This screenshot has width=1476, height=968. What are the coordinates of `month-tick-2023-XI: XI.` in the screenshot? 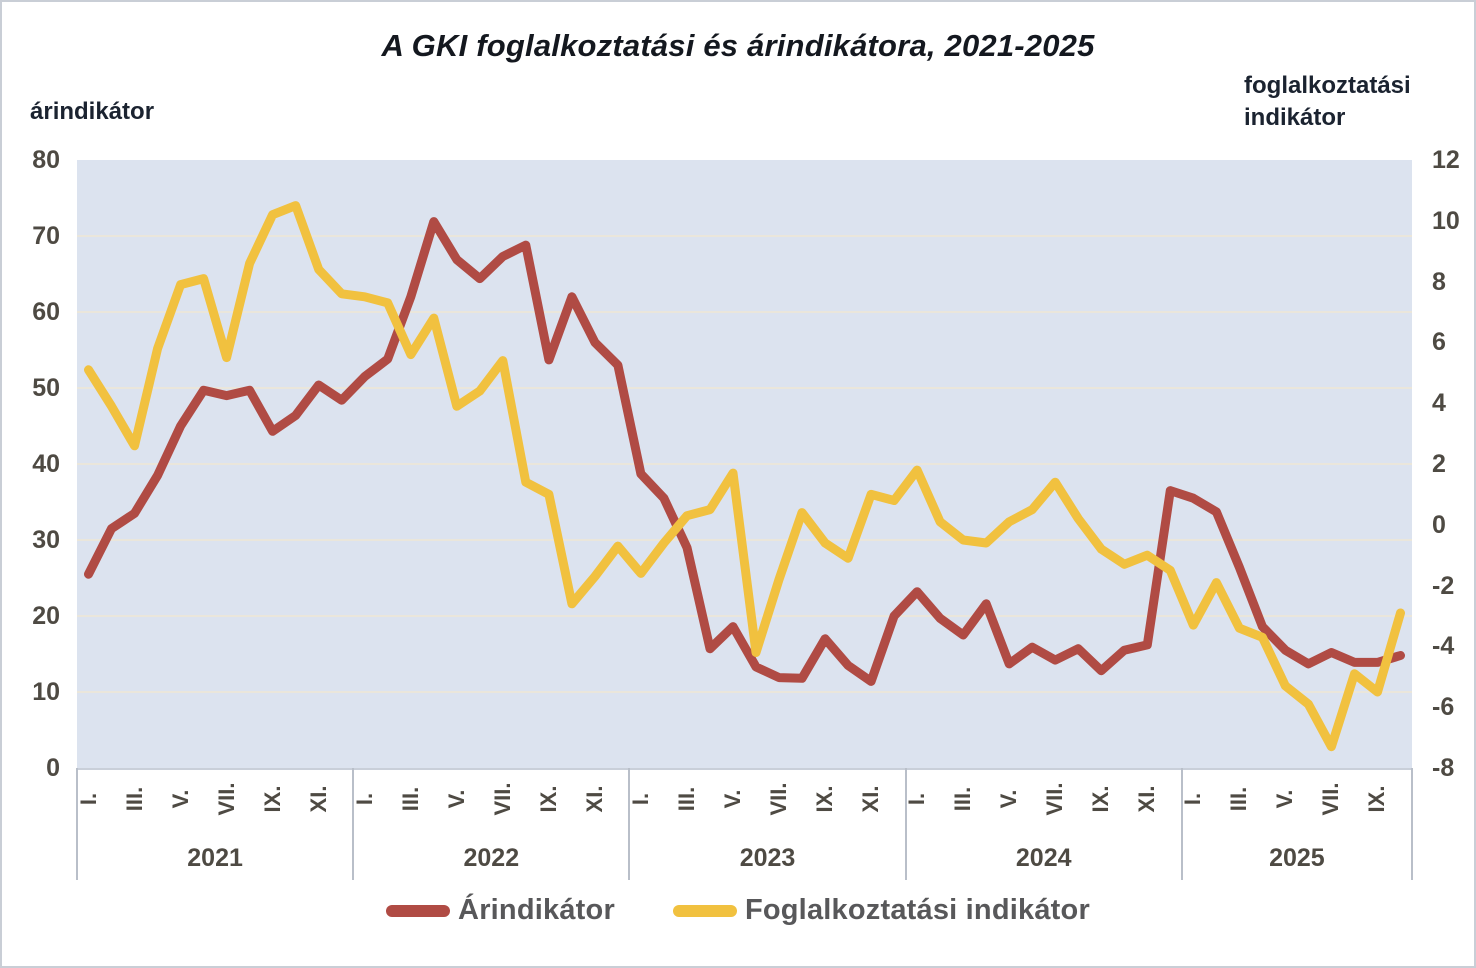 It's located at (871, 799).